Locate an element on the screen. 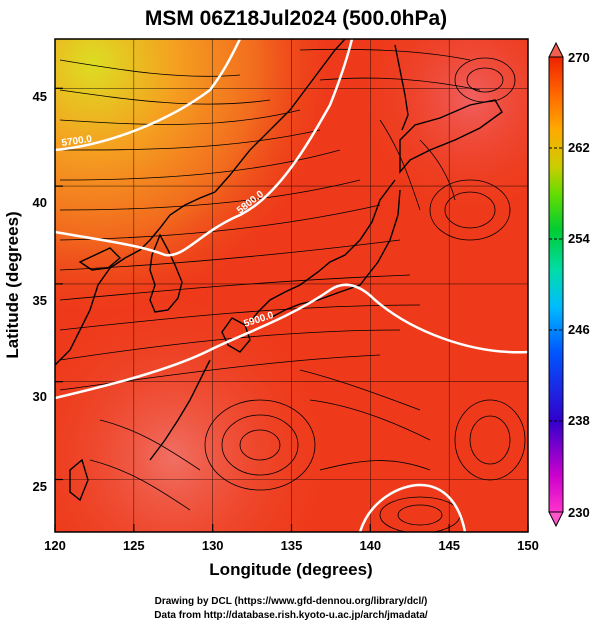 The height and width of the screenshot is (625, 599). colorbar-tick-label: 270 is located at coordinates (579, 57).